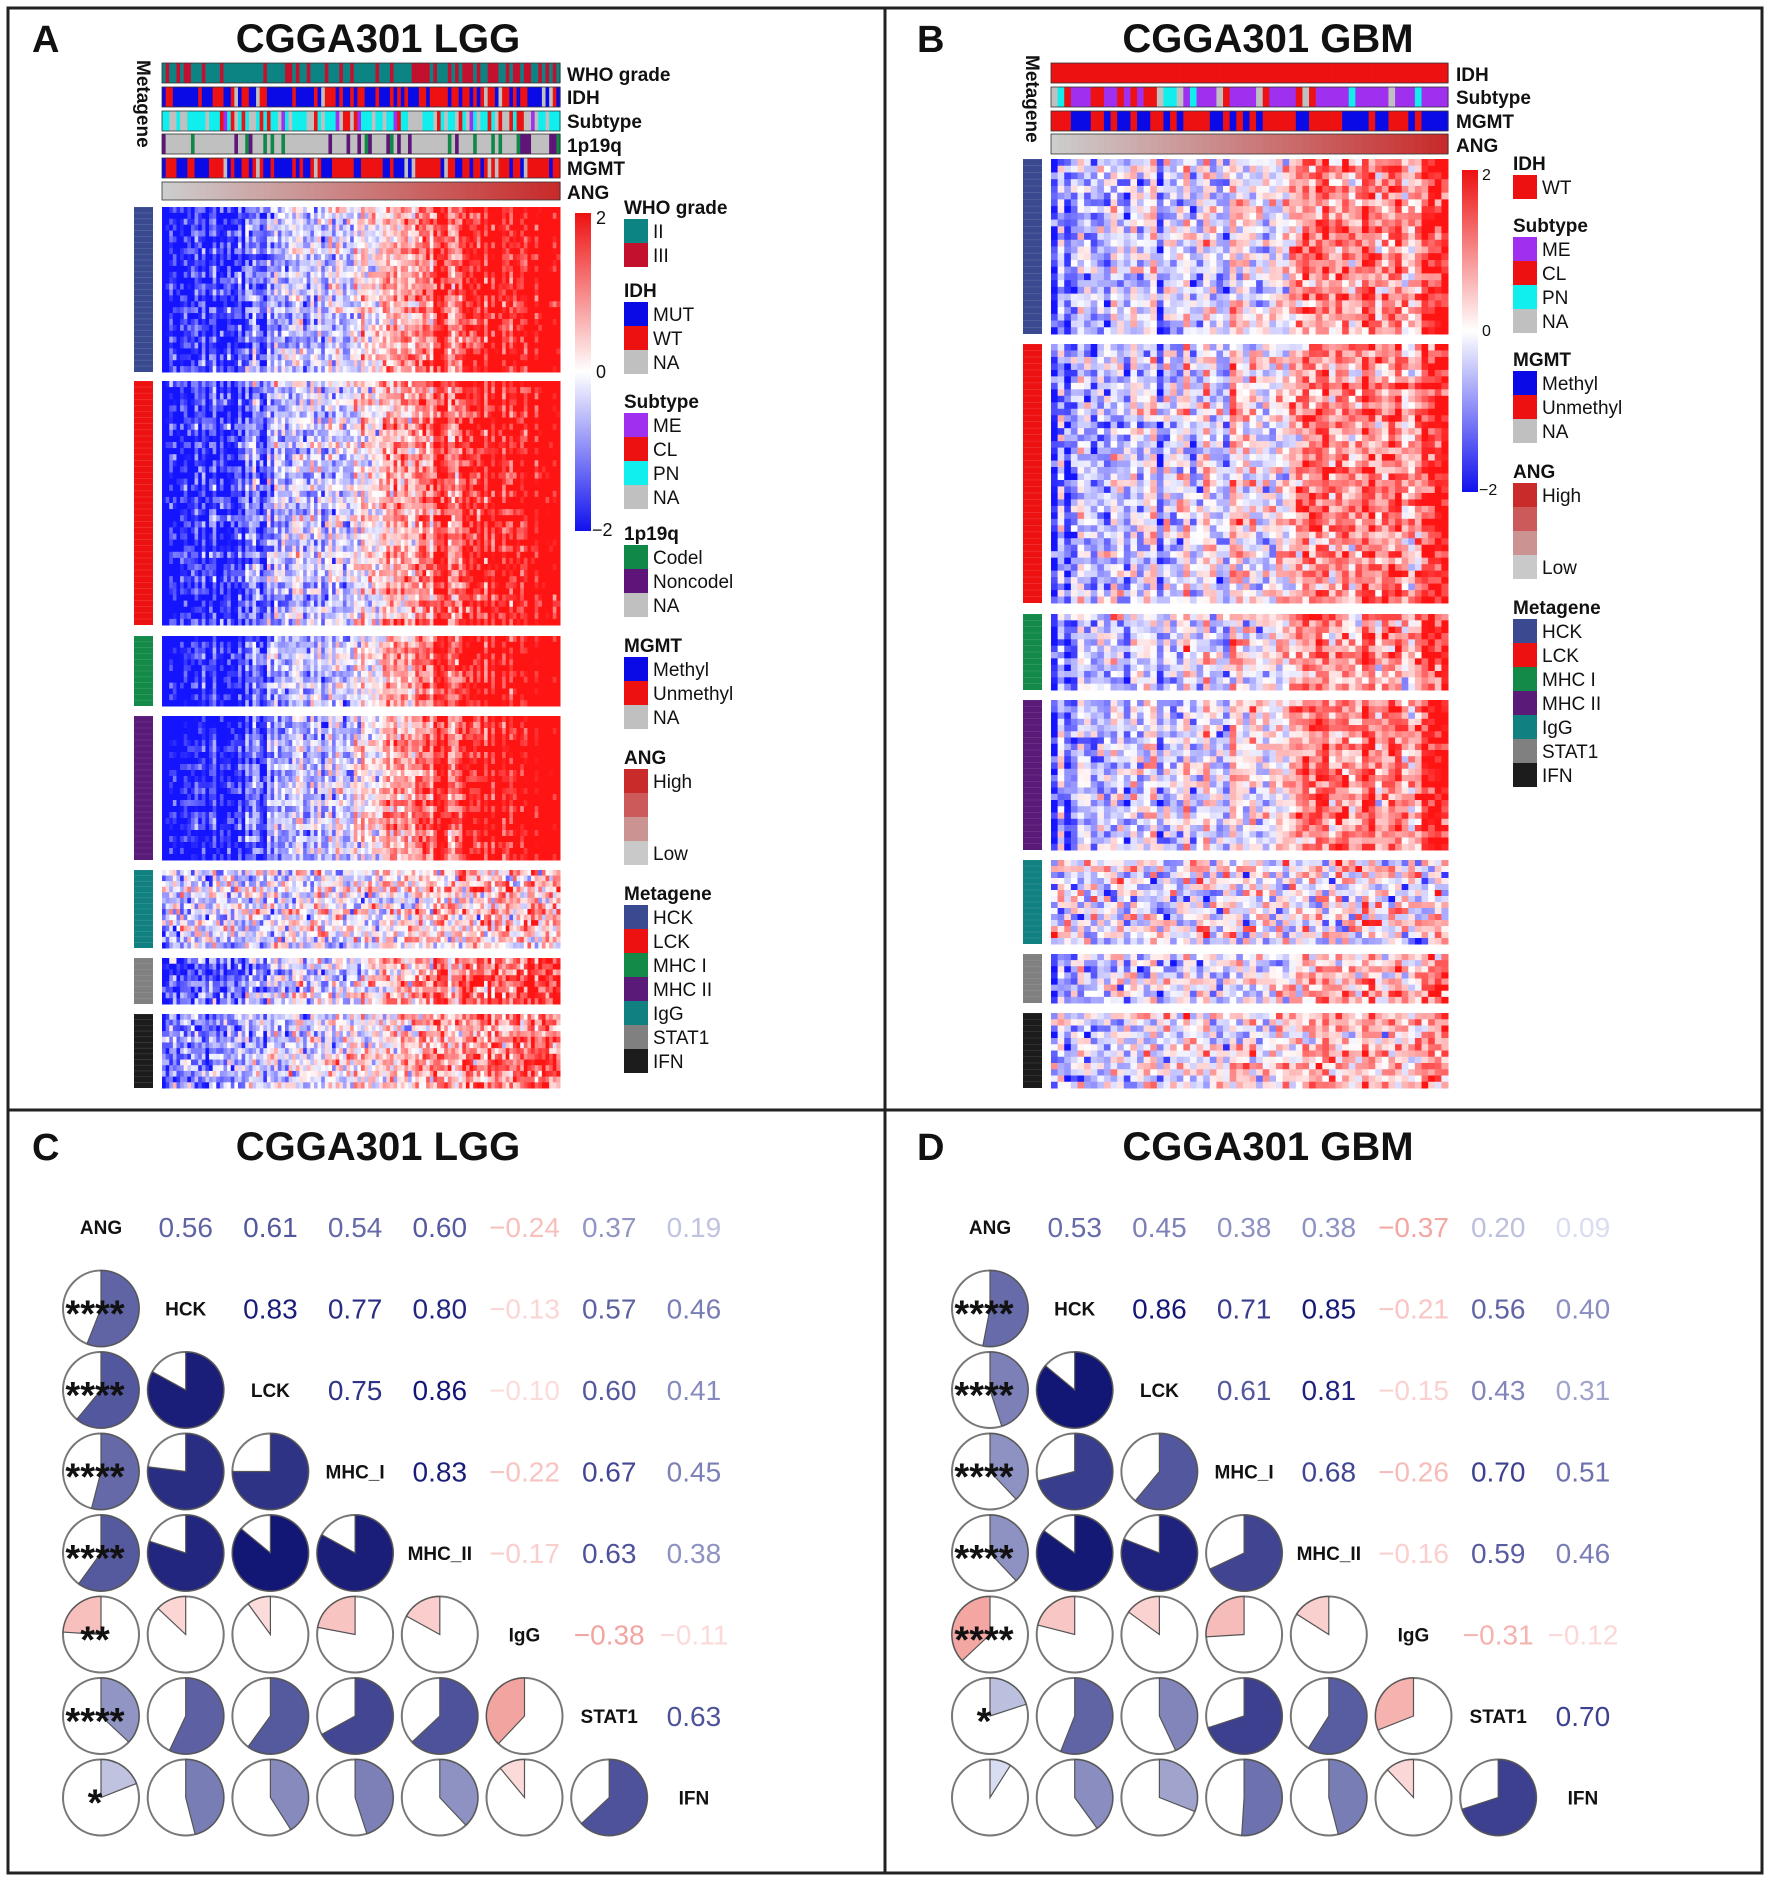  What do you see at coordinates (1493, 111) in the screenshot?
I see `panel-b-annotation-labels: IDH Subtype MGMT ANG` at bounding box center [1493, 111].